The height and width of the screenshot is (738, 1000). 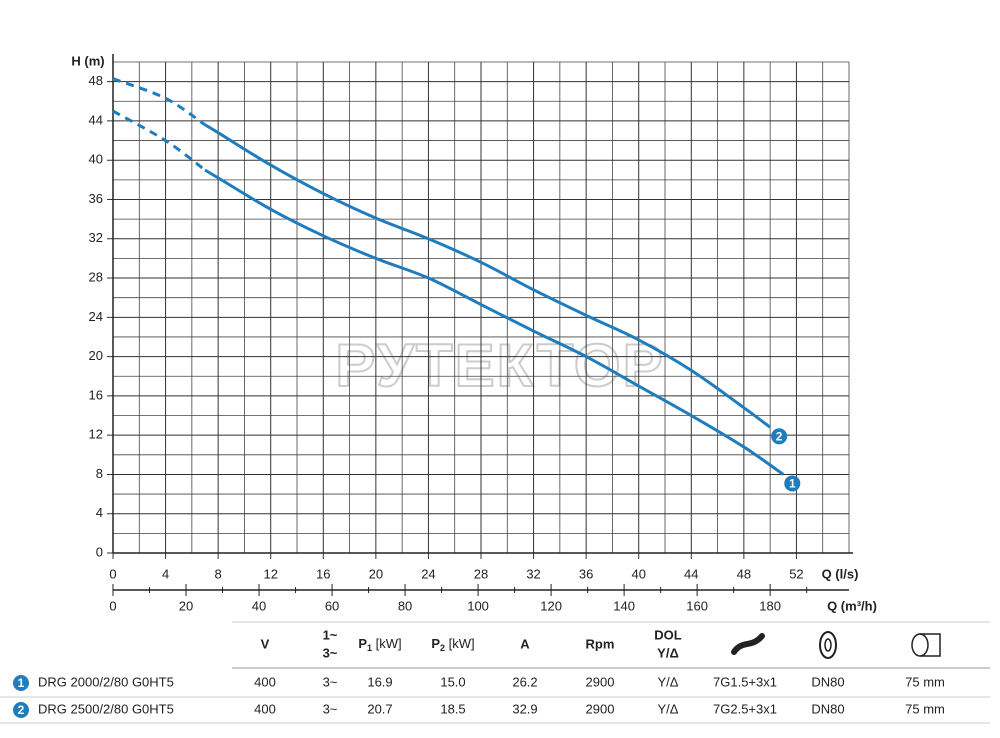 What do you see at coordinates (481, 573) in the screenshot?
I see `x-tick-label: 28` at bounding box center [481, 573].